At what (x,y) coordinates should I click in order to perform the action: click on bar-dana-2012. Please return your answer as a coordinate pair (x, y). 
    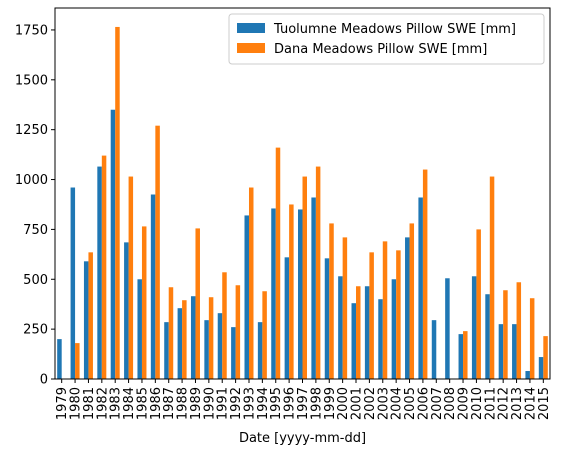
    Looking at the image, I should click on (505, 334).